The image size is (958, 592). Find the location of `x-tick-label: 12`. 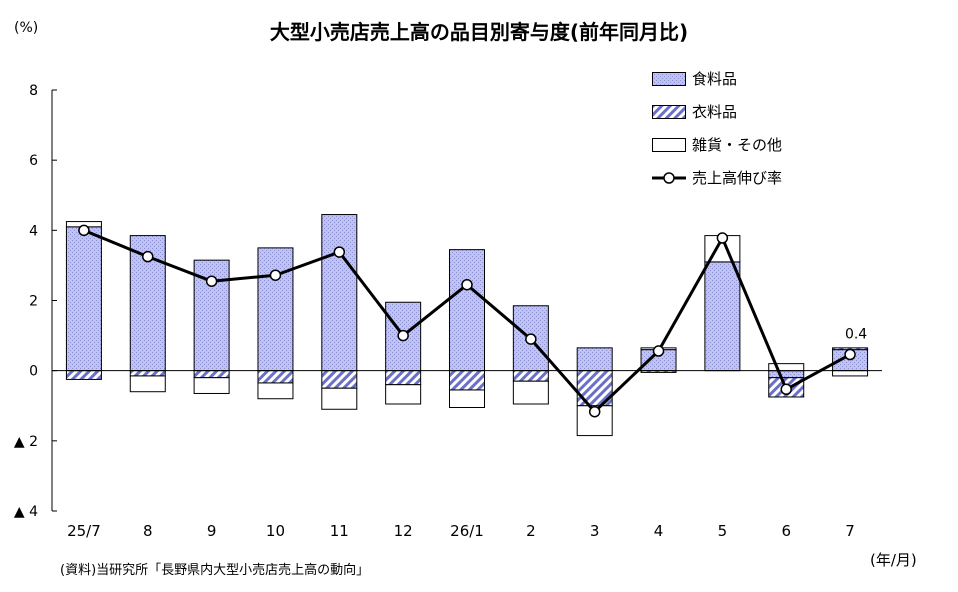

x-tick-label: 12 is located at coordinates (403, 531).